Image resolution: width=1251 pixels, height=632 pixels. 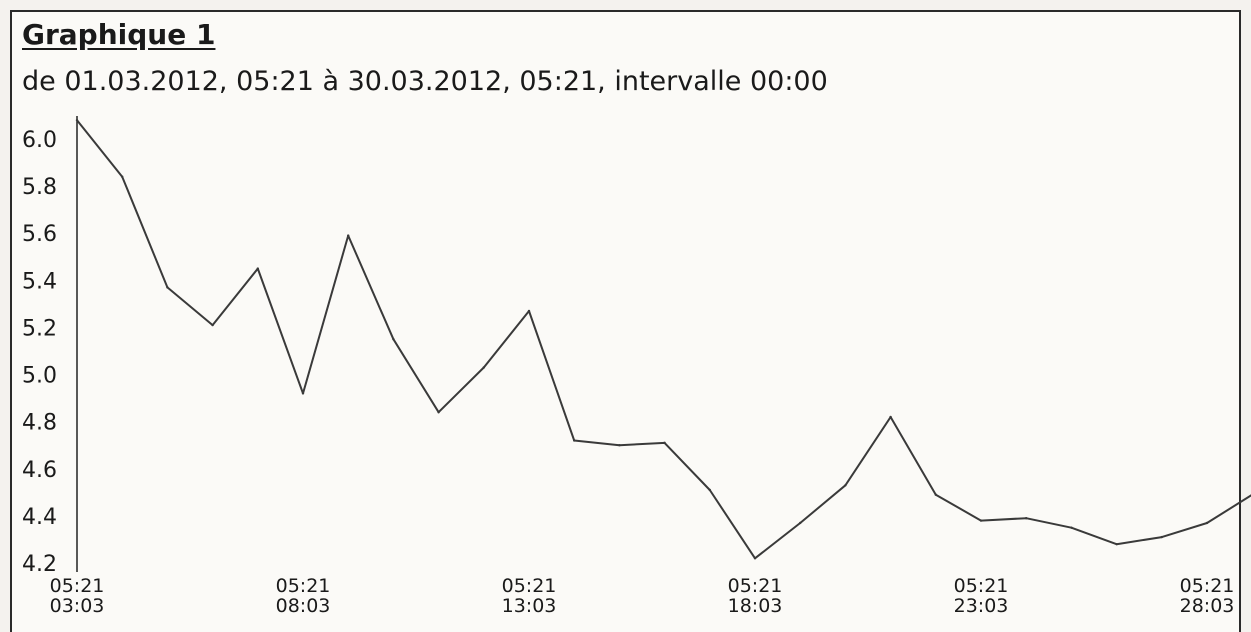 I want to click on x-tick-date: 18:03, so click(x=755, y=606).